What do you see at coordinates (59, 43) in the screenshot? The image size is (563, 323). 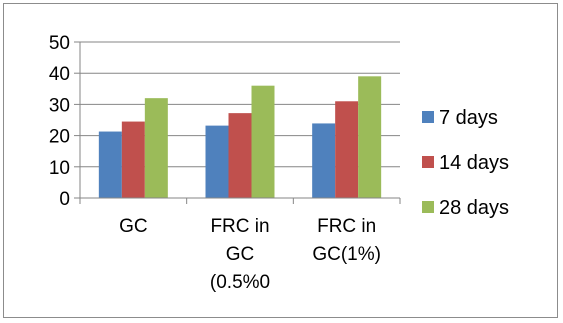 I see `y-tick-label: 50` at bounding box center [59, 43].